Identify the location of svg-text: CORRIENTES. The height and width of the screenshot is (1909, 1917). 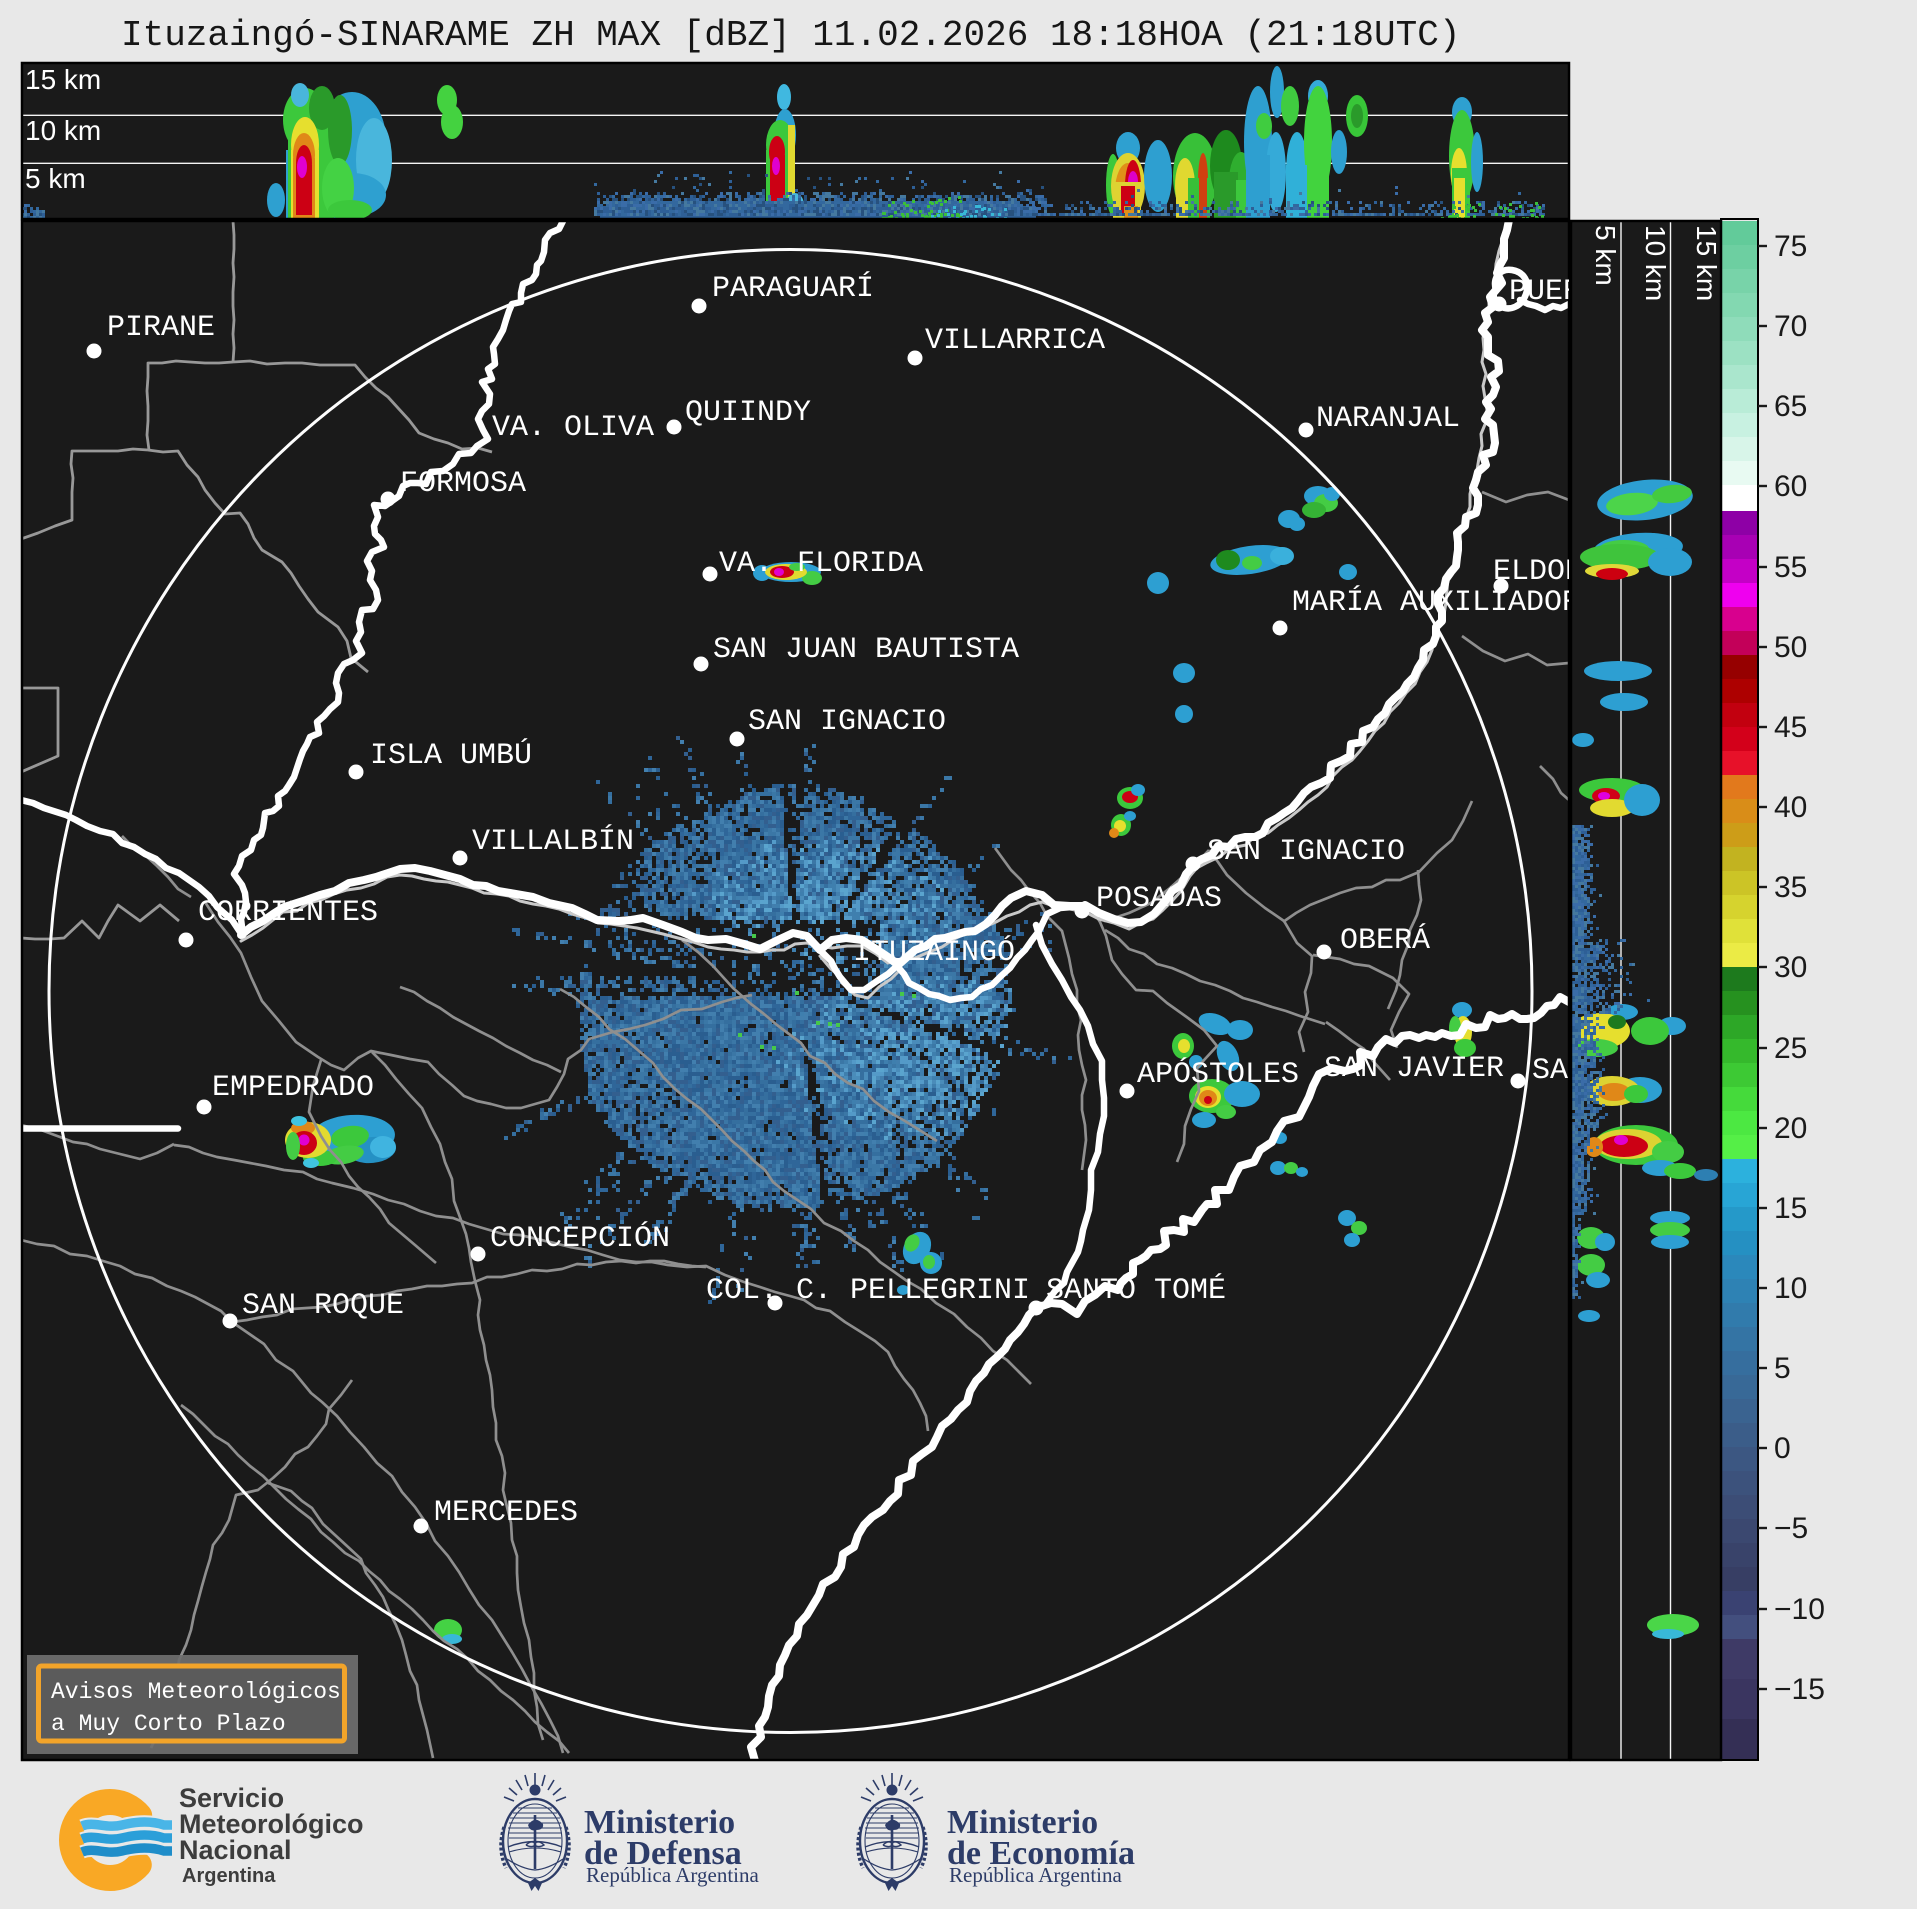
(288, 913).